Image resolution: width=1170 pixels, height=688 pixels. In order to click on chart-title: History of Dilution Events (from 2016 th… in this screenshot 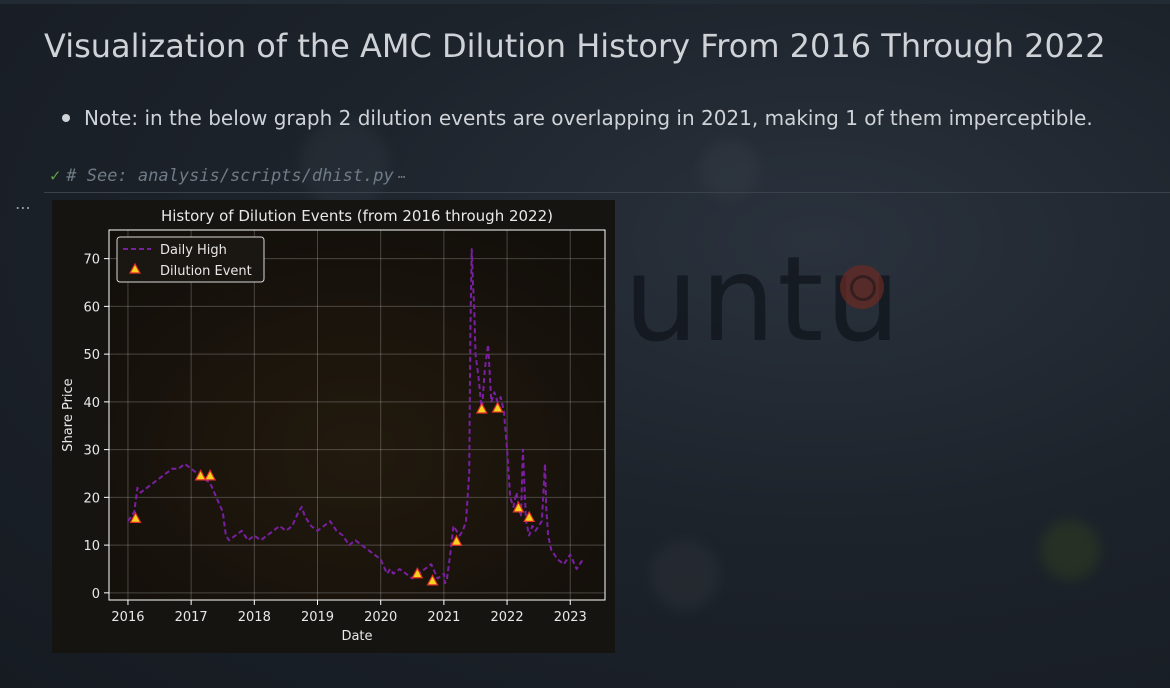, I will do `click(357, 216)`.